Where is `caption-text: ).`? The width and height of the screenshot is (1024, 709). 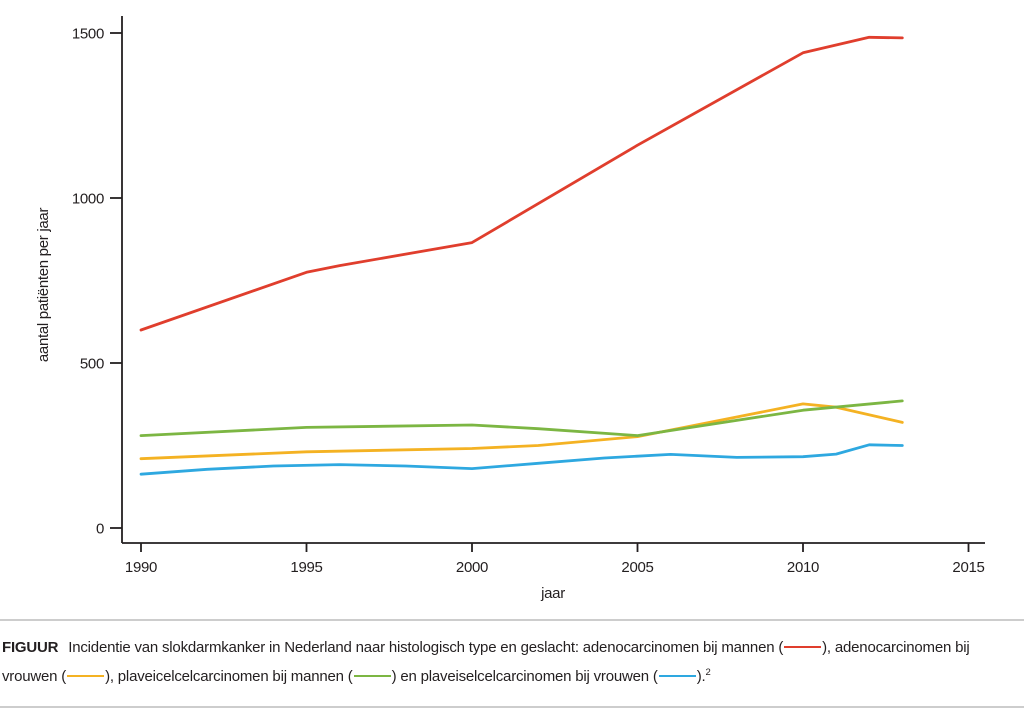
caption-text: ). is located at coordinates (701, 676).